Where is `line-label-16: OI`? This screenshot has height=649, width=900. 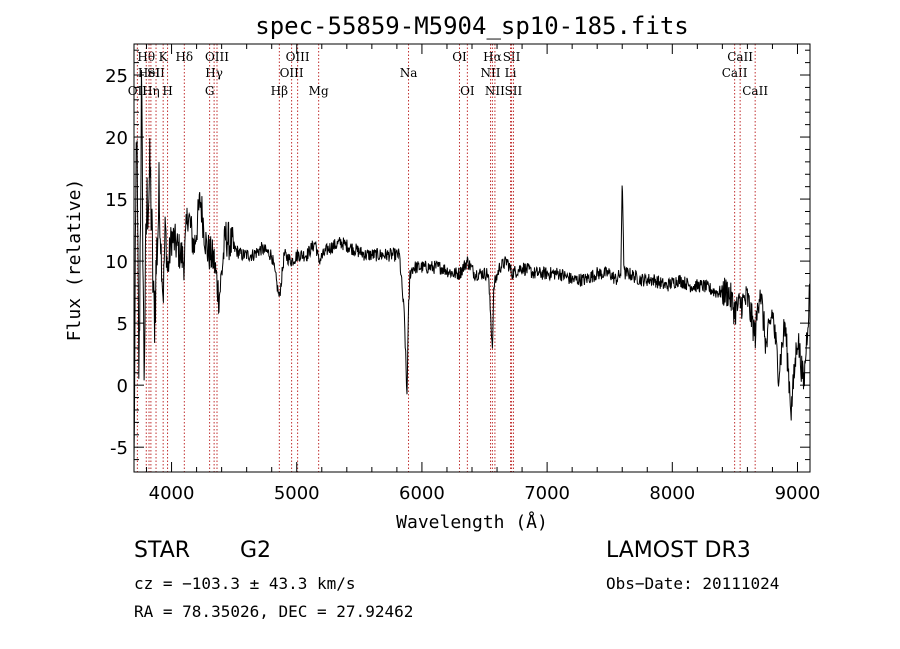
line-label-16: OI is located at coordinates (459, 57).